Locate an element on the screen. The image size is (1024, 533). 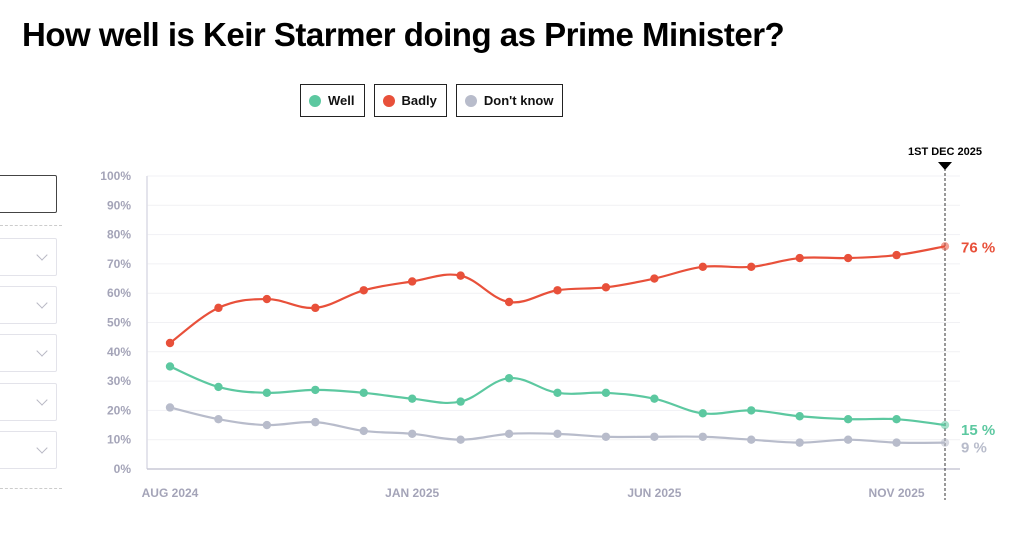
y-tick-label: 0% is located at coordinates (123, 469).